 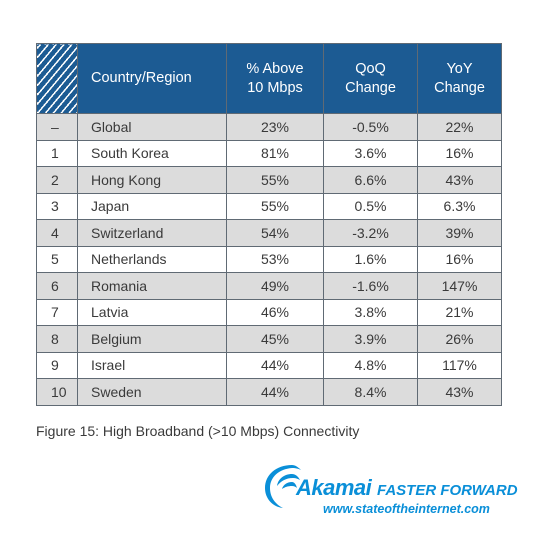 What do you see at coordinates (459, 68) in the screenshot?
I see `header-yoy-line1: YoY` at bounding box center [459, 68].